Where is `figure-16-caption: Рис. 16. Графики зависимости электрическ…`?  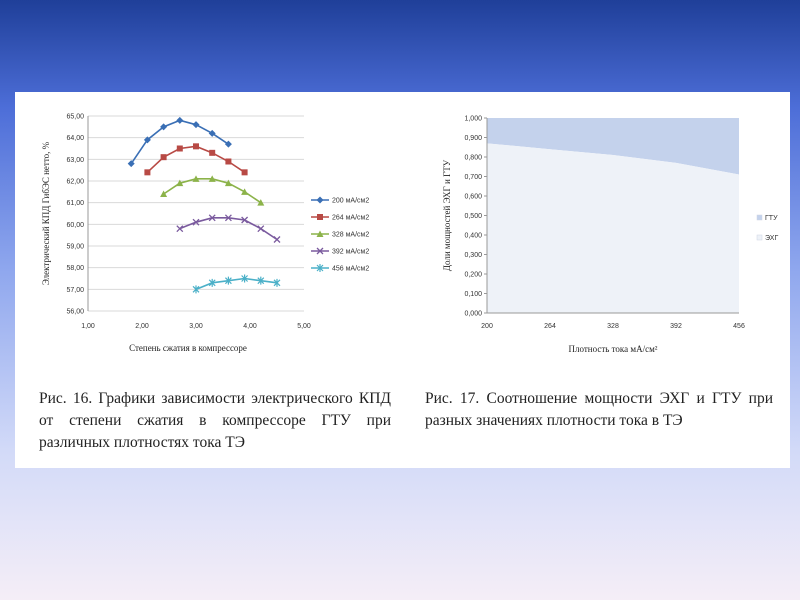 figure-16-caption: Рис. 16. Графики зависимости электрическ… is located at coordinates (215, 420).